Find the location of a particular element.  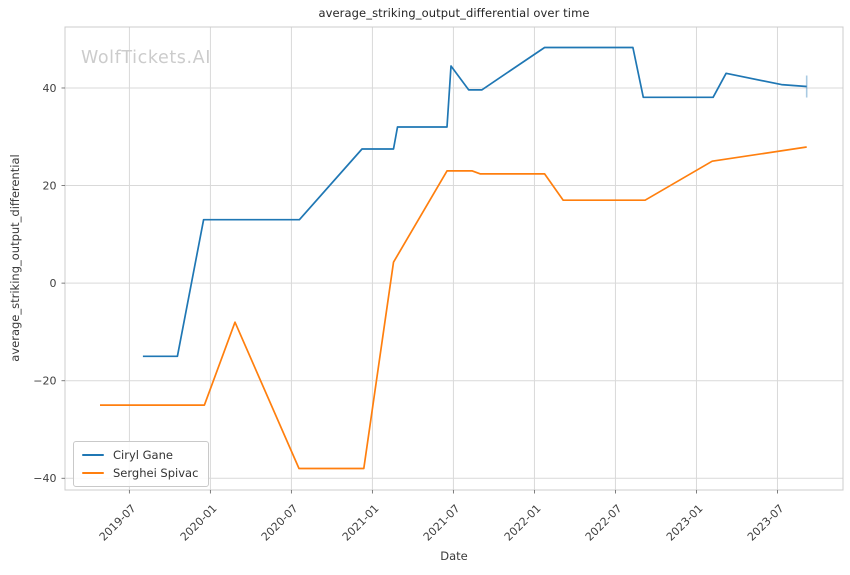

y-axis-label: average_striking_output_differential is located at coordinates (15, 258).